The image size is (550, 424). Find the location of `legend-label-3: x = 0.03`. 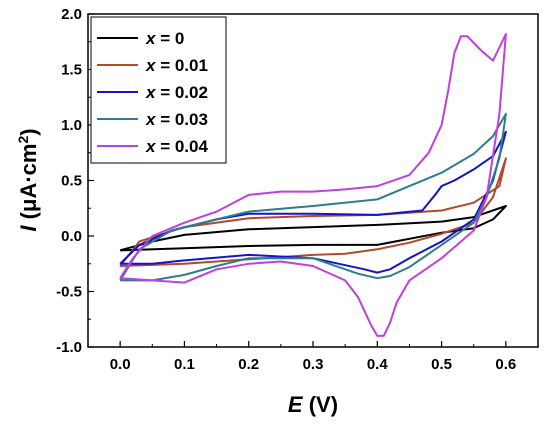

legend-label-3: x = 0.03 is located at coordinates (176, 119).